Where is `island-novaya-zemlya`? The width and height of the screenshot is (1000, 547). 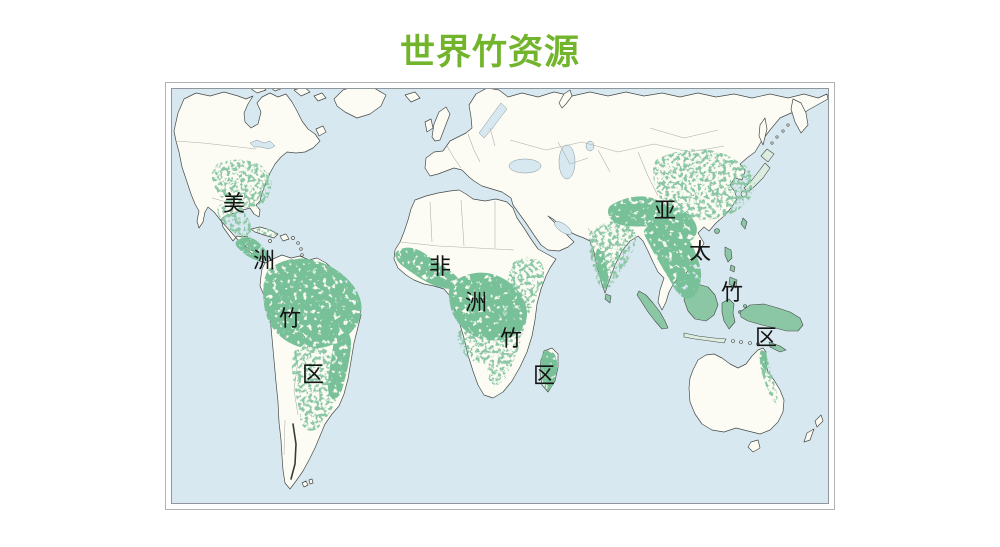
island-novaya-zemlya is located at coordinates (565, 99).